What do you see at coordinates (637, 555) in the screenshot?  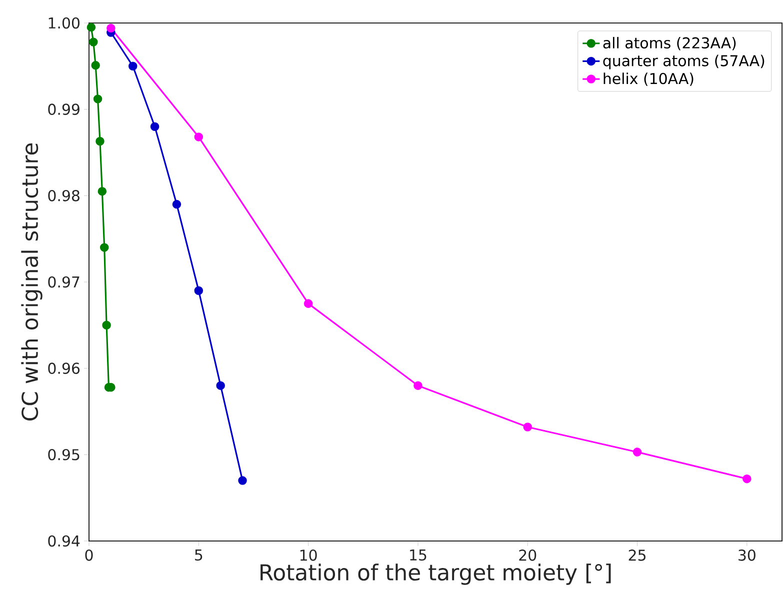 I see `x-tick-label: 25` at bounding box center [637, 555].